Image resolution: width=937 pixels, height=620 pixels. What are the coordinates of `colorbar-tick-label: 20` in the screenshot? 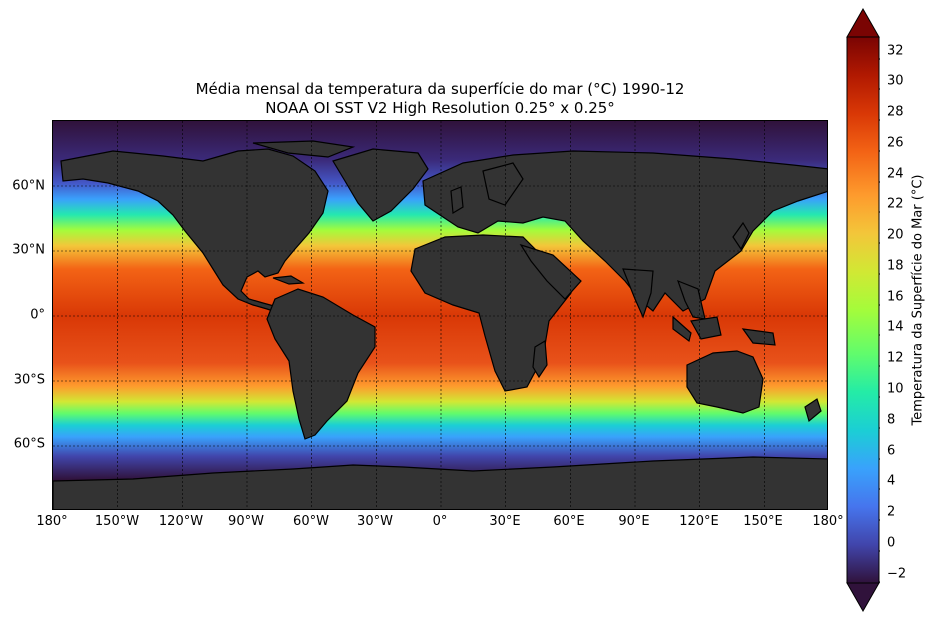 It's located at (895, 235).